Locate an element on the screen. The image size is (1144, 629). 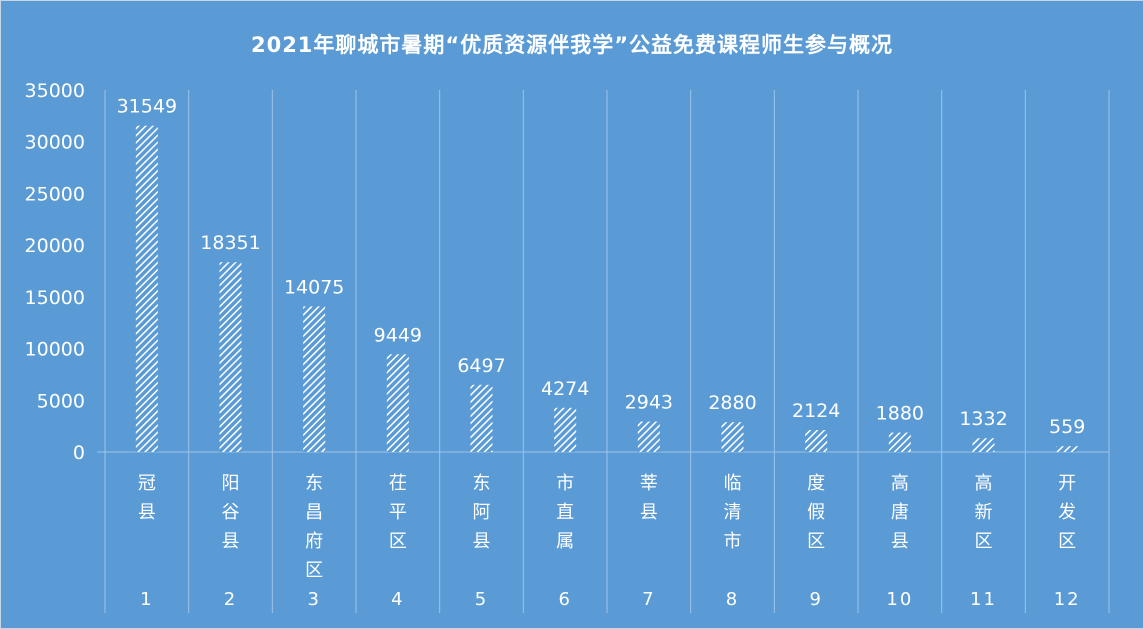
category-label: 度假区 is located at coordinates (816, 512).